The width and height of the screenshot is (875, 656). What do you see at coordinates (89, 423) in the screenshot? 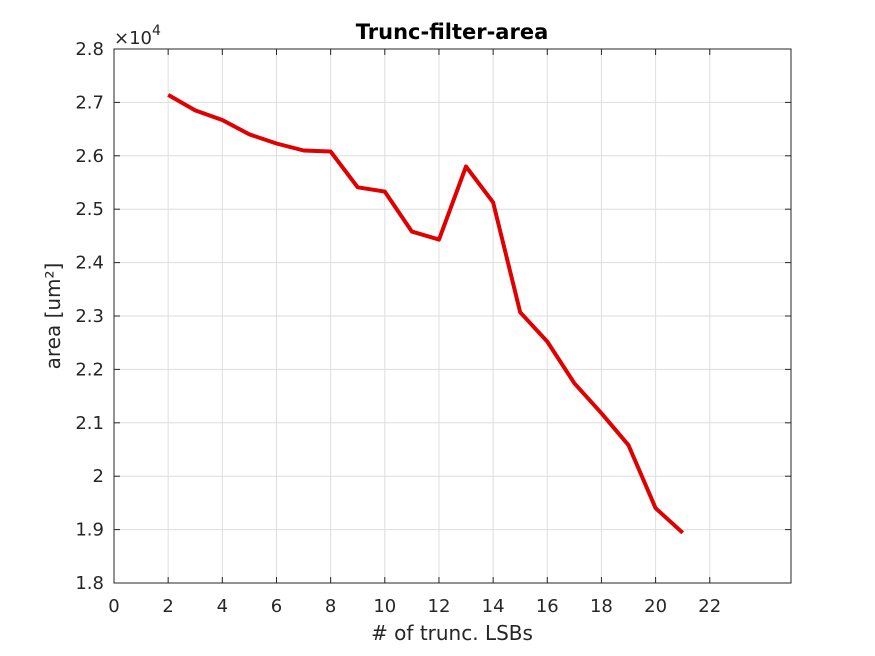
I see `y-tick-label: 2.1` at bounding box center [89, 423].